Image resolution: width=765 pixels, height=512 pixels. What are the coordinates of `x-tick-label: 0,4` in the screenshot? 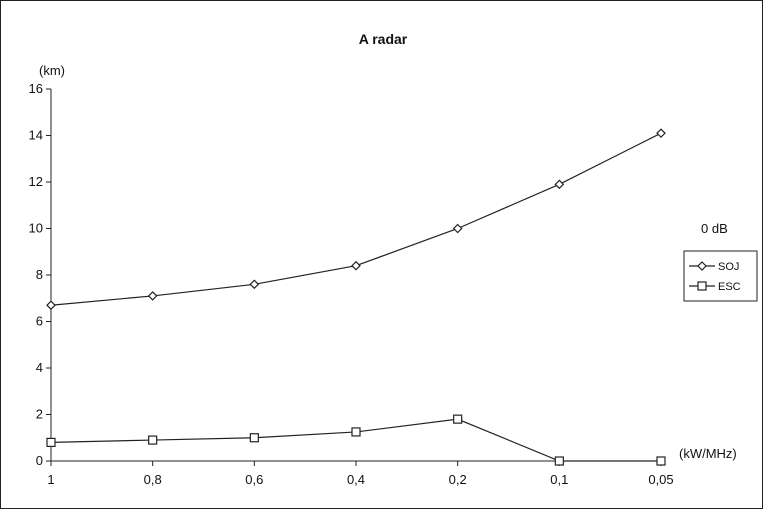 It's located at (356, 479).